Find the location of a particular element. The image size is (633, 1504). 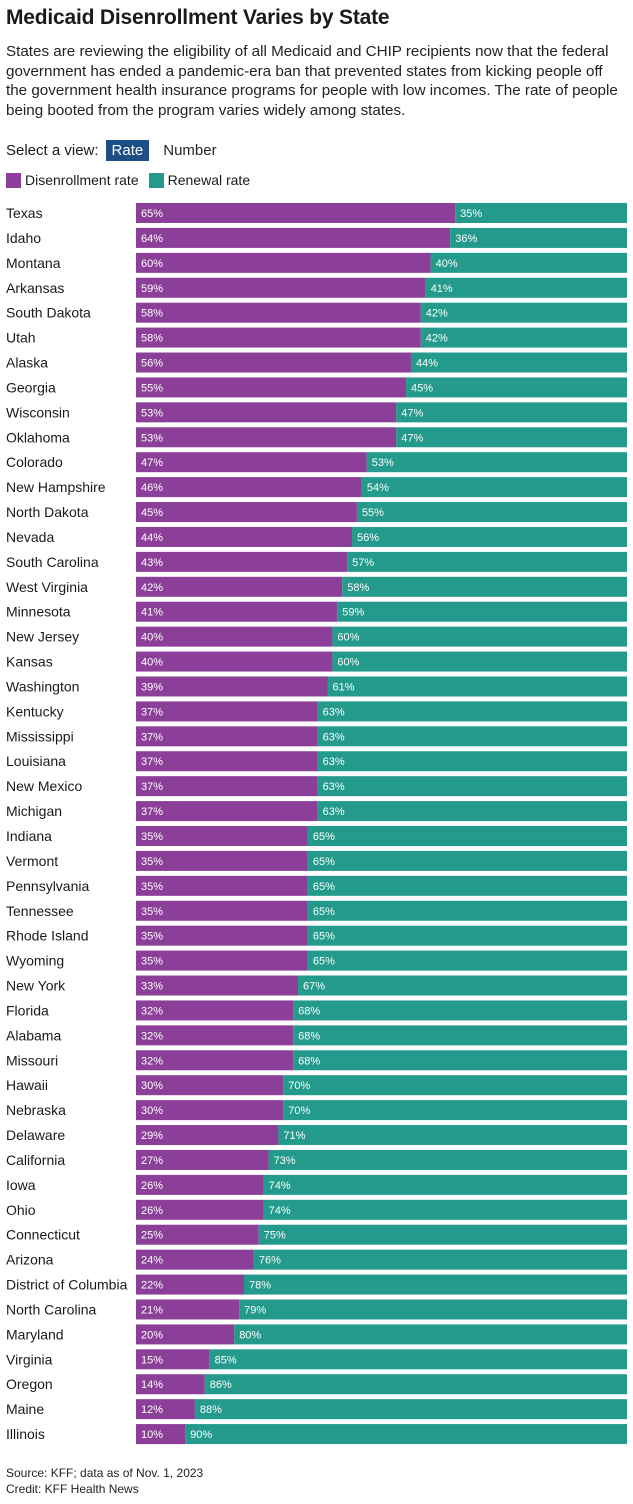

data-label-disenrollment: 41% is located at coordinates (152, 613).